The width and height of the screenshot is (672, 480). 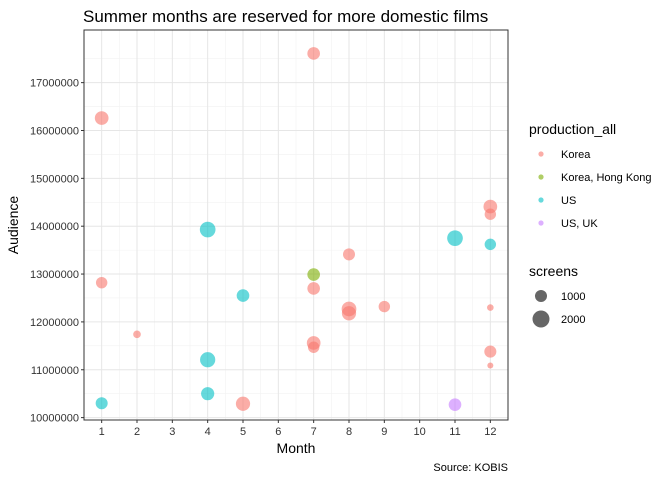 I want to click on x-tick-label: 12, so click(x=490, y=432).